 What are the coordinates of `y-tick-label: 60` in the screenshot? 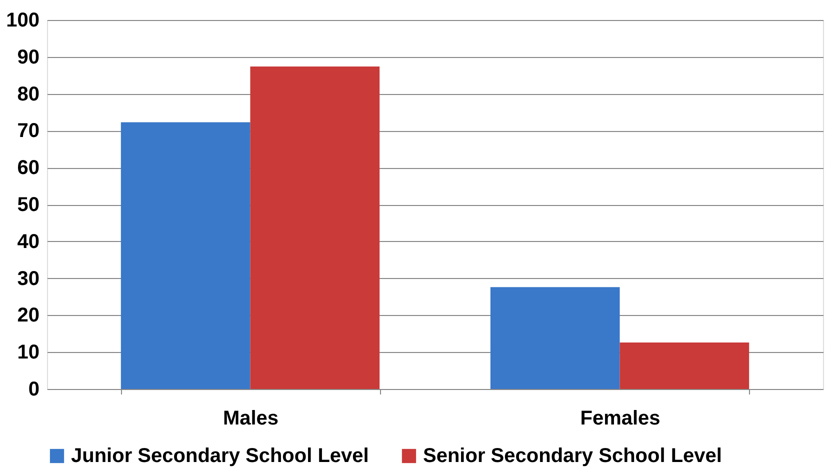 It's located at (28, 168).